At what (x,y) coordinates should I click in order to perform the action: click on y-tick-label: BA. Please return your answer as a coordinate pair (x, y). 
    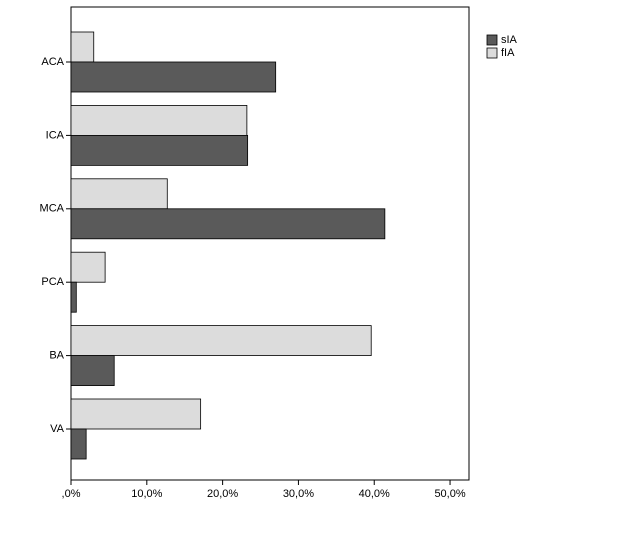
    Looking at the image, I should click on (56, 356).